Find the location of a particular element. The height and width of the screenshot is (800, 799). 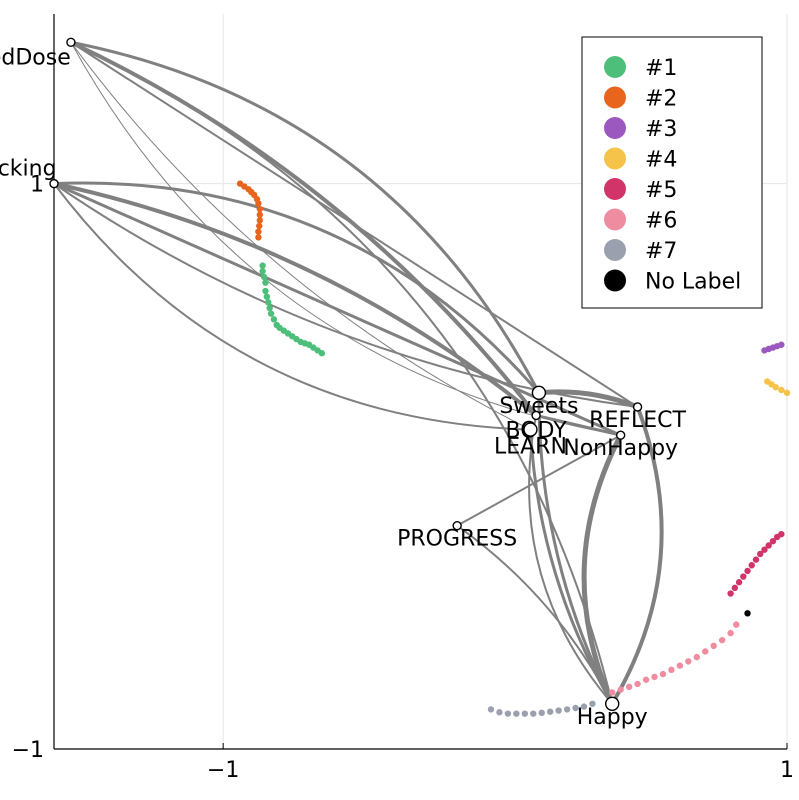

node-SkippedDose is located at coordinates (71, 42).